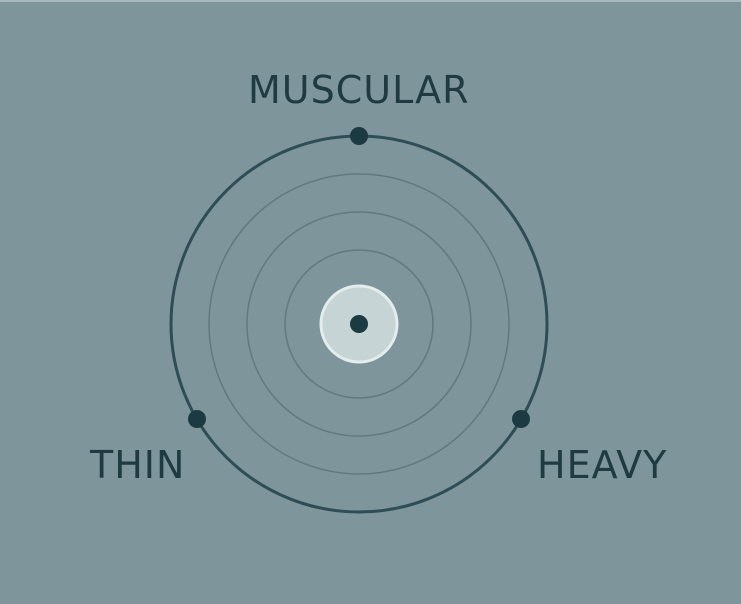 The image size is (741, 604). What do you see at coordinates (359, 136) in the screenshot?
I see `anchor-dot-muscular` at bounding box center [359, 136].